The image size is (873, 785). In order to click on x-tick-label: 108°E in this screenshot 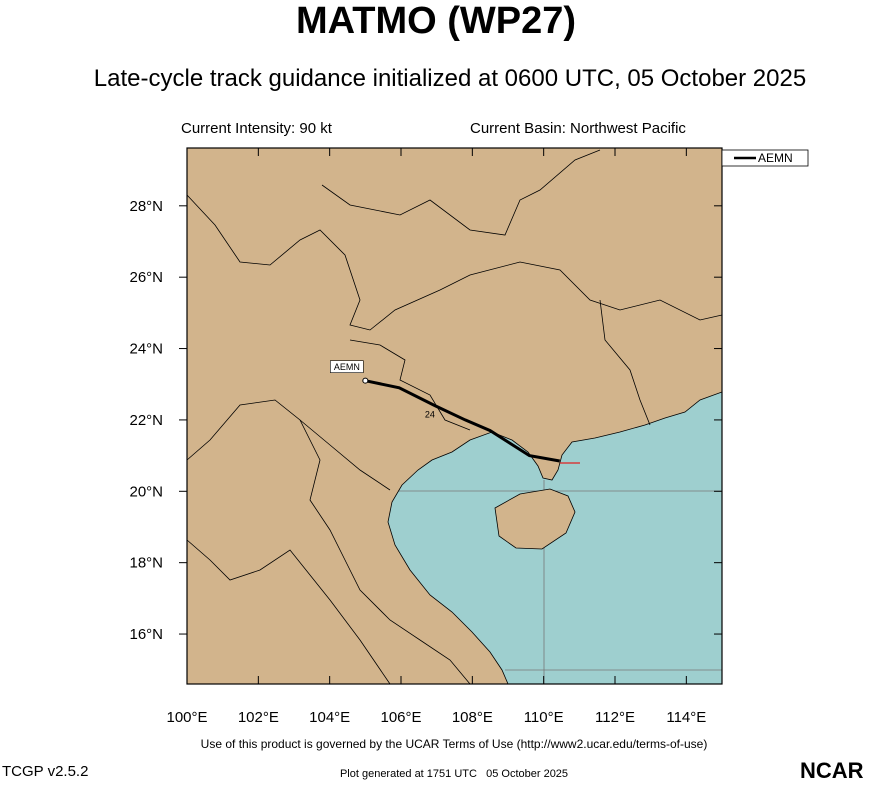, I will do `click(472, 717)`.